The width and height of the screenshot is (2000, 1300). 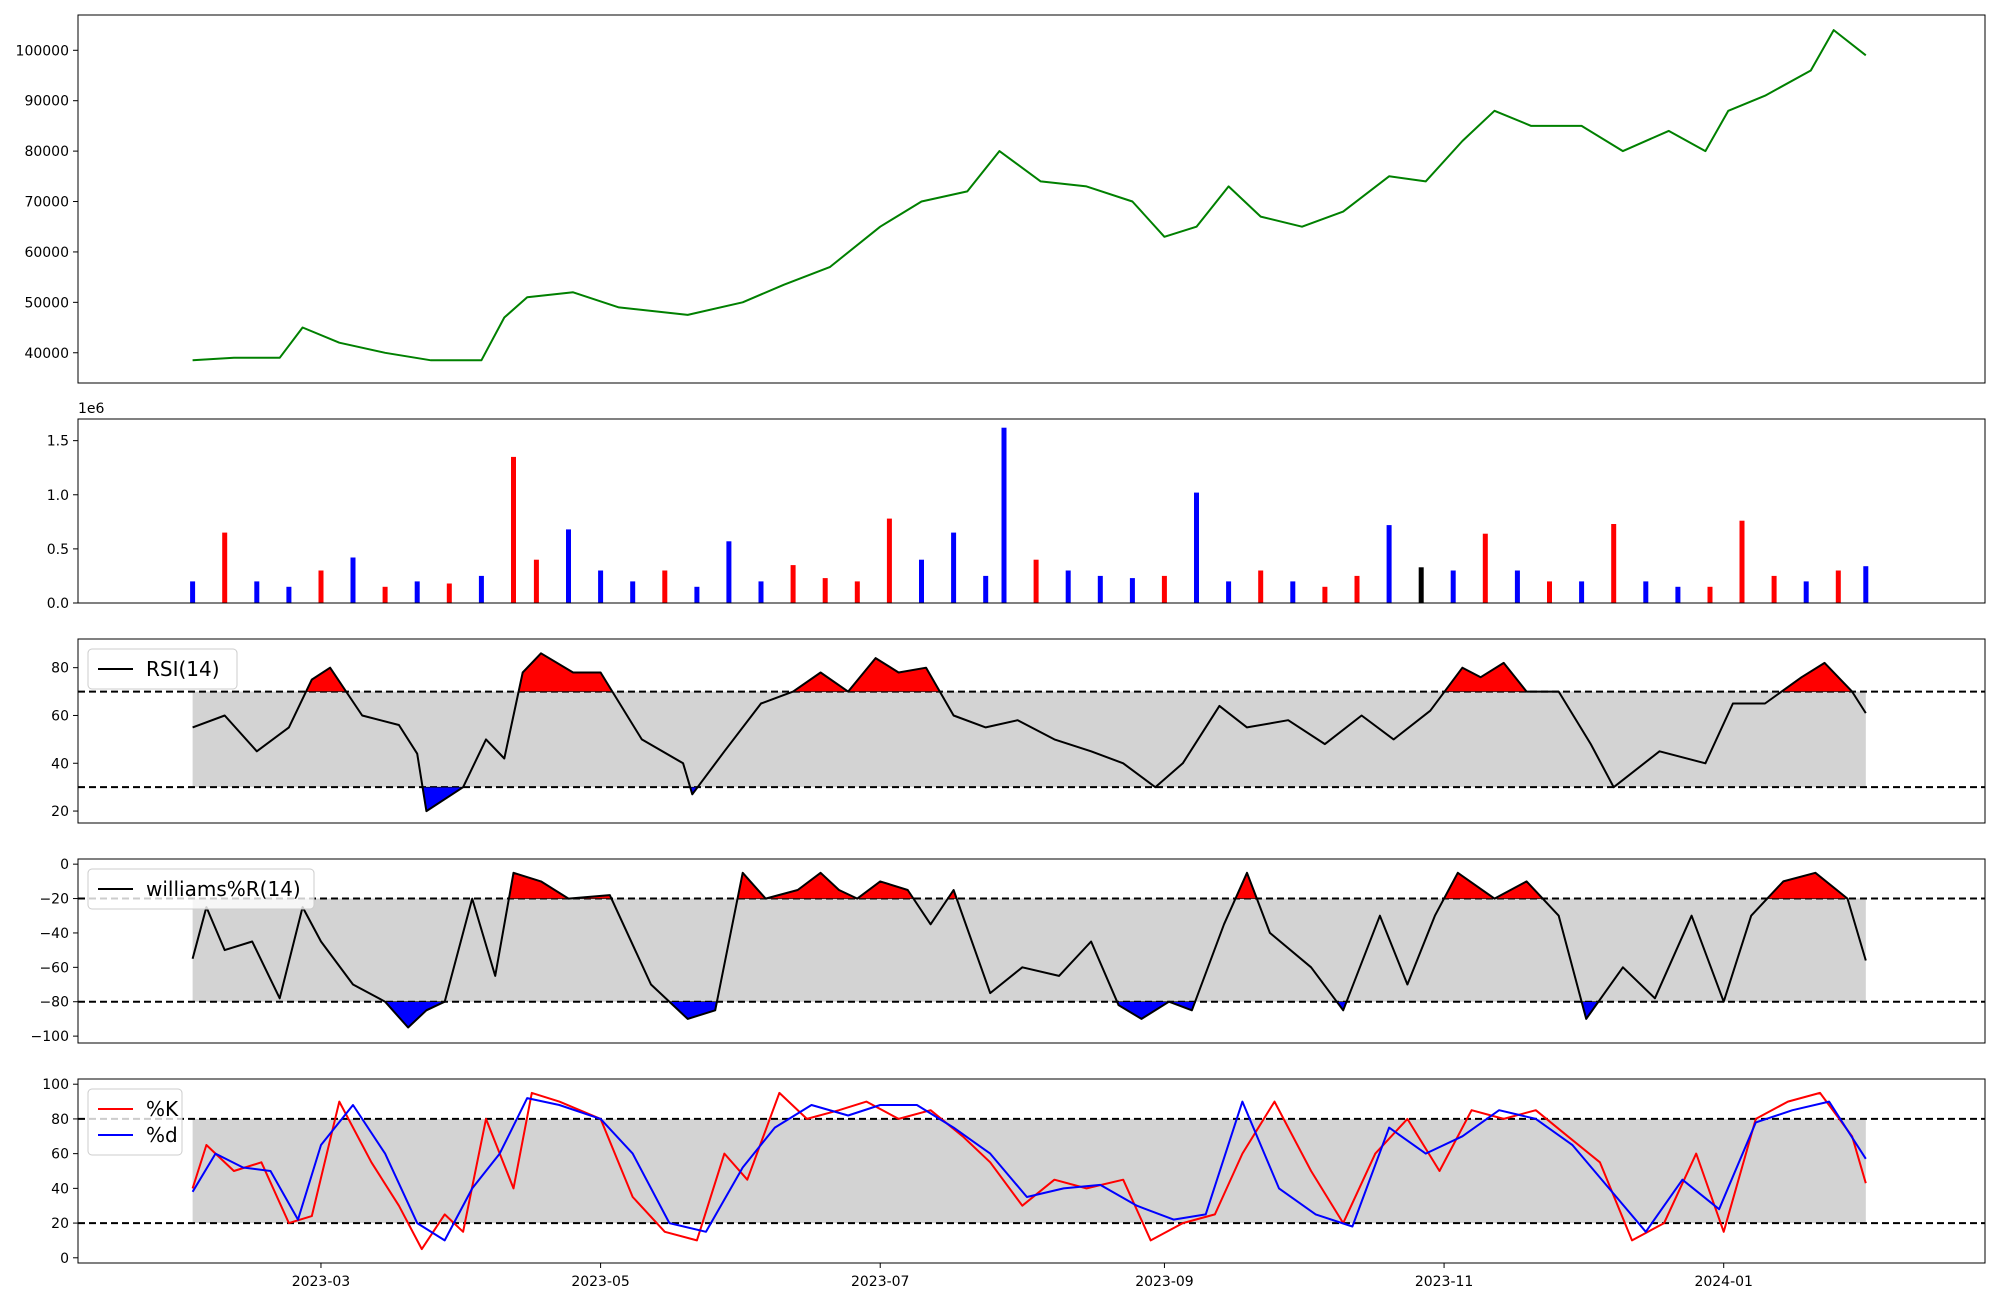 What do you see at coordinates (60, 1155) in the screenshot?
I see `stochastic-ytick-label: 60` at bounding box center [60, 1155].